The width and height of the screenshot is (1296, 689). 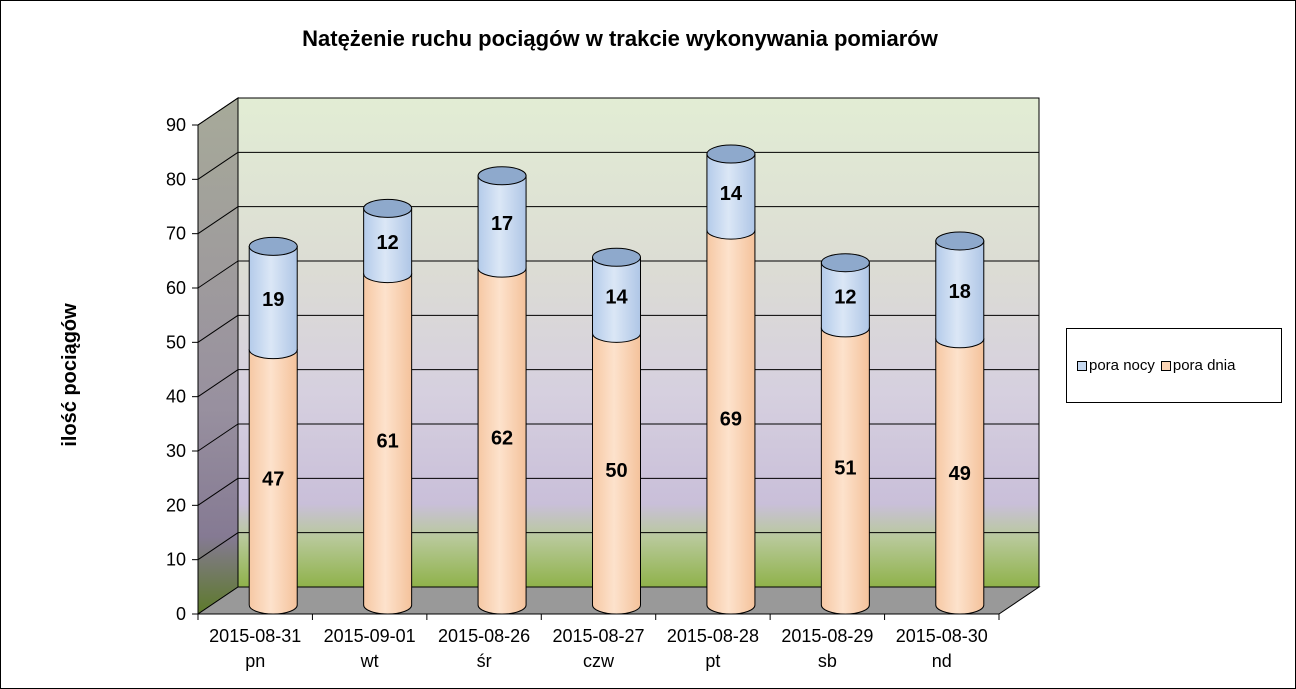 I want to click on y-tick-label: 0, so click(x=181, y=614).